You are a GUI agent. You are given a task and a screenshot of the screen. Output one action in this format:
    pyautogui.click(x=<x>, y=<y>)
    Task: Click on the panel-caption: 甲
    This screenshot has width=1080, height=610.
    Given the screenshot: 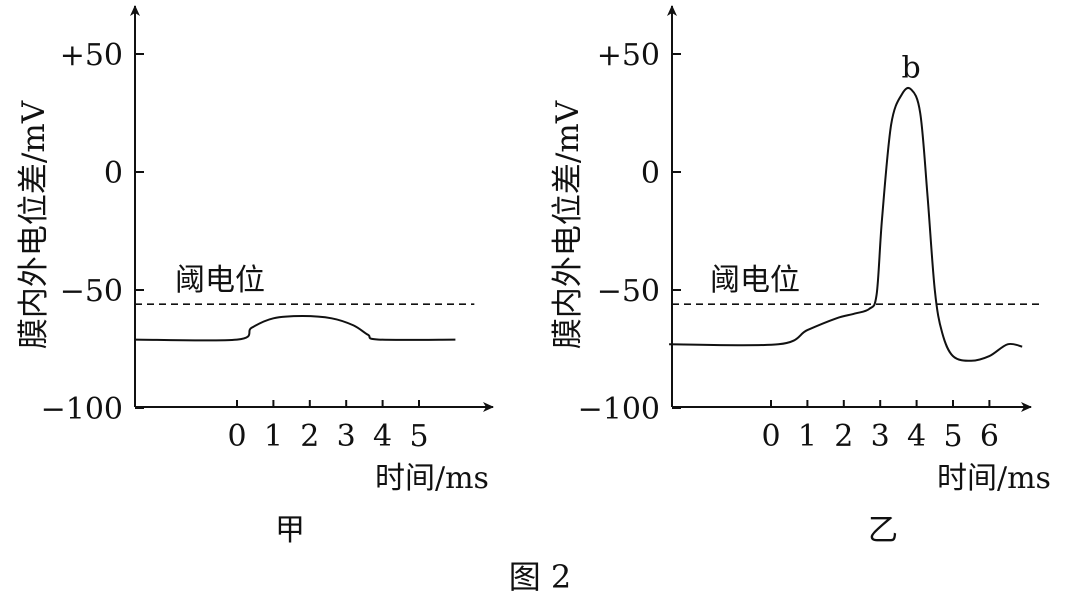 What is the action you would take?
    pyautogui.click(x=290, y=530)
    